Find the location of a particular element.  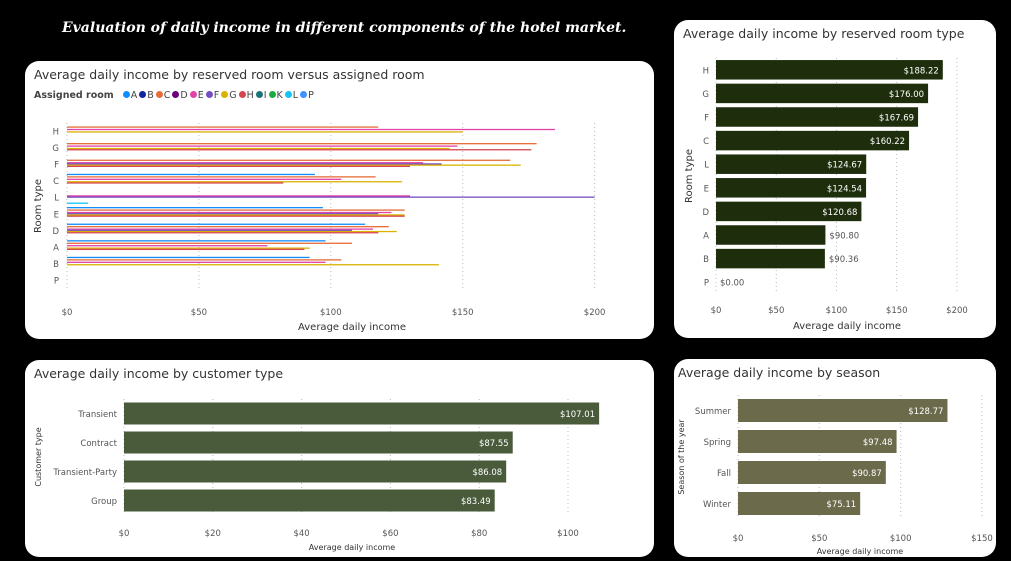

legend-item: B is located at coordinates (146, 95).